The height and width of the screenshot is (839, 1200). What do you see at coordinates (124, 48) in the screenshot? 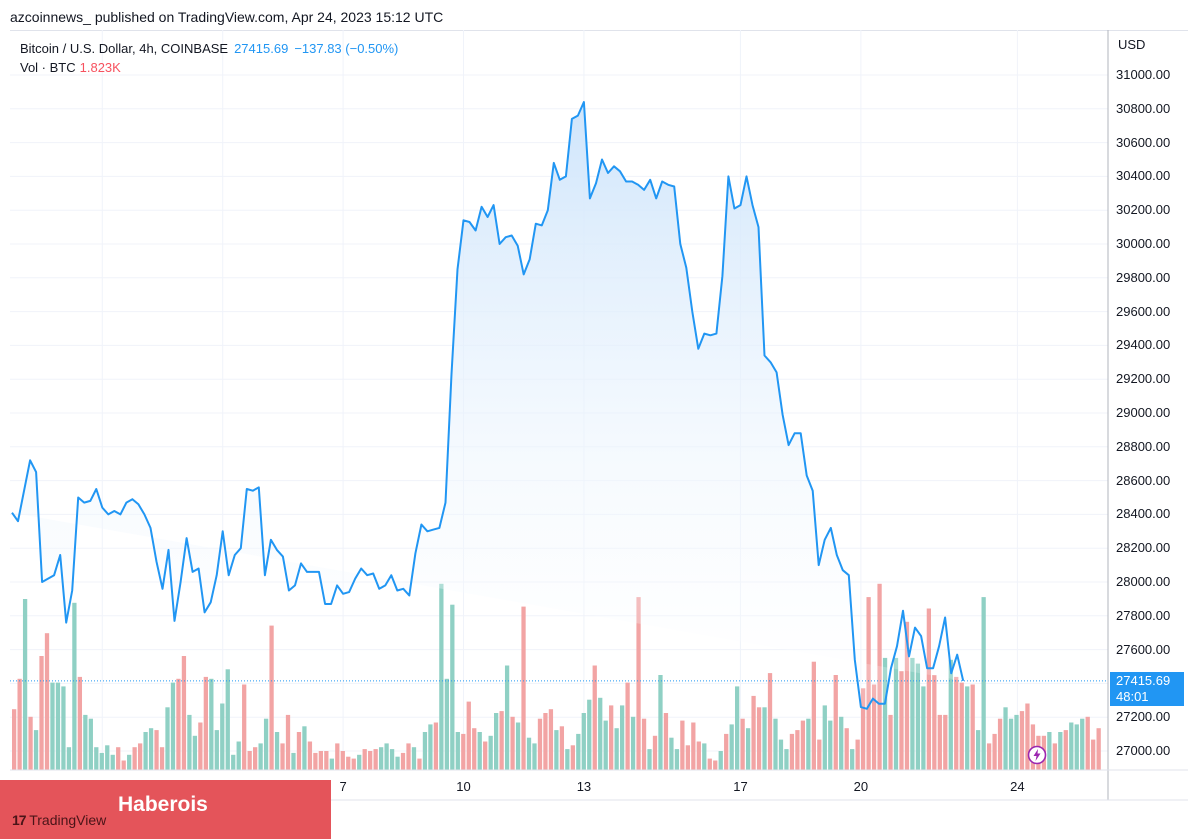
I see `symbol-label: Bitcoin / U.S. Dollar, 4h, COINBASE` at bounding box center [124, 48].